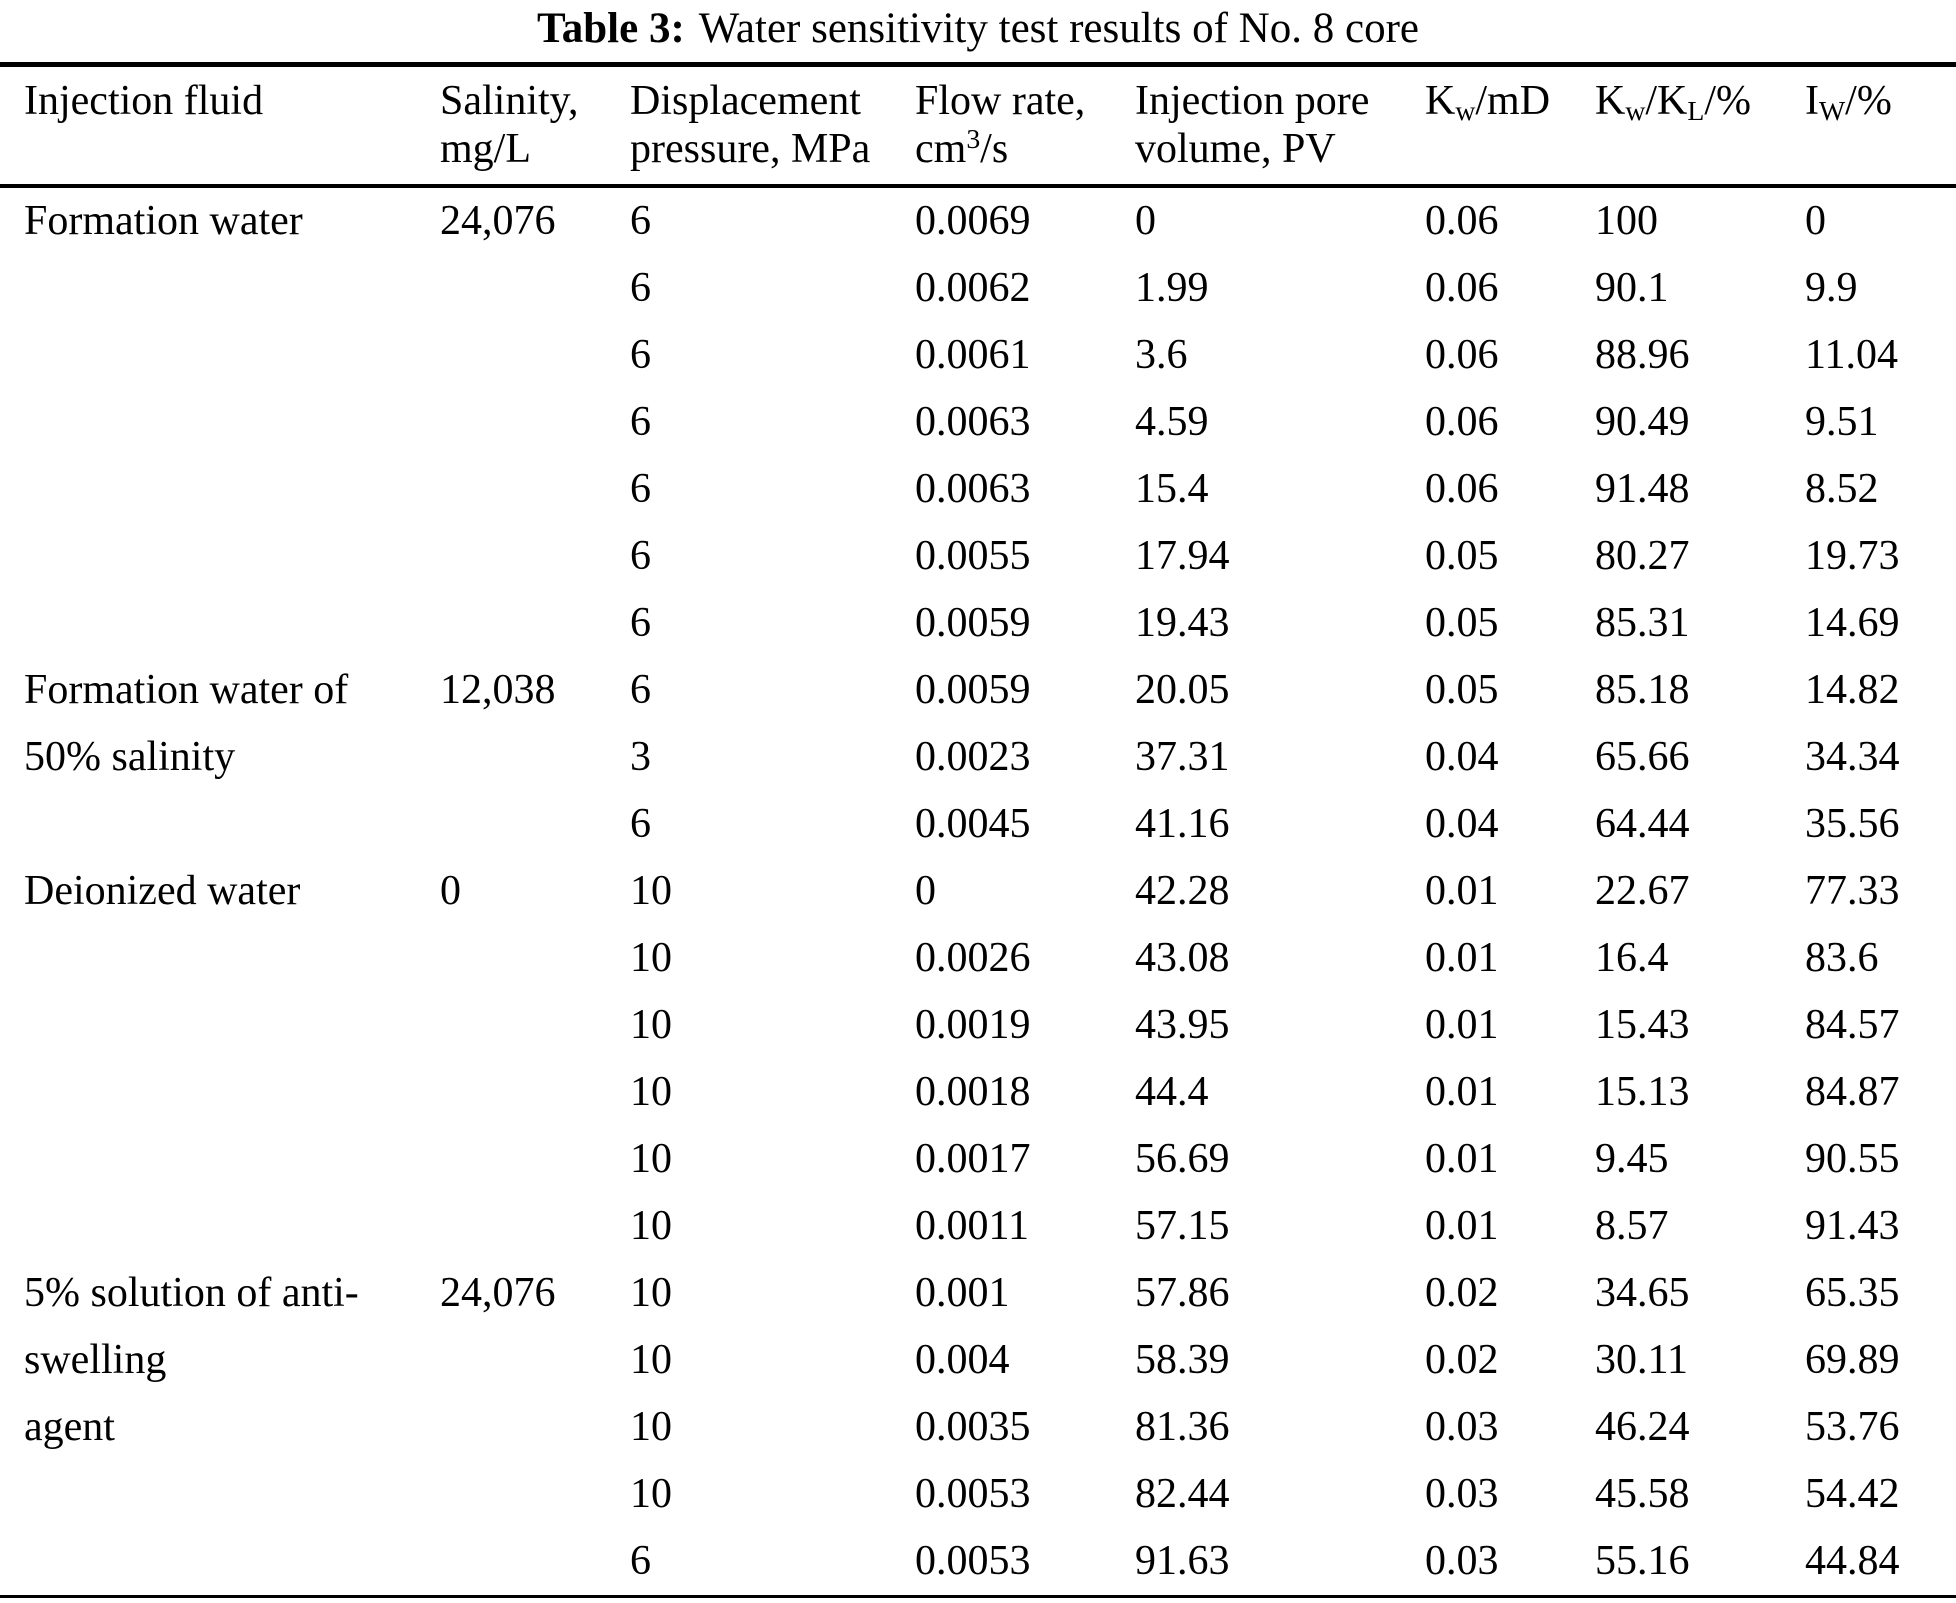 The image size is (1956, 1603). I want to click on flow-rate-cell: 0.0053, so click(973, 1494).